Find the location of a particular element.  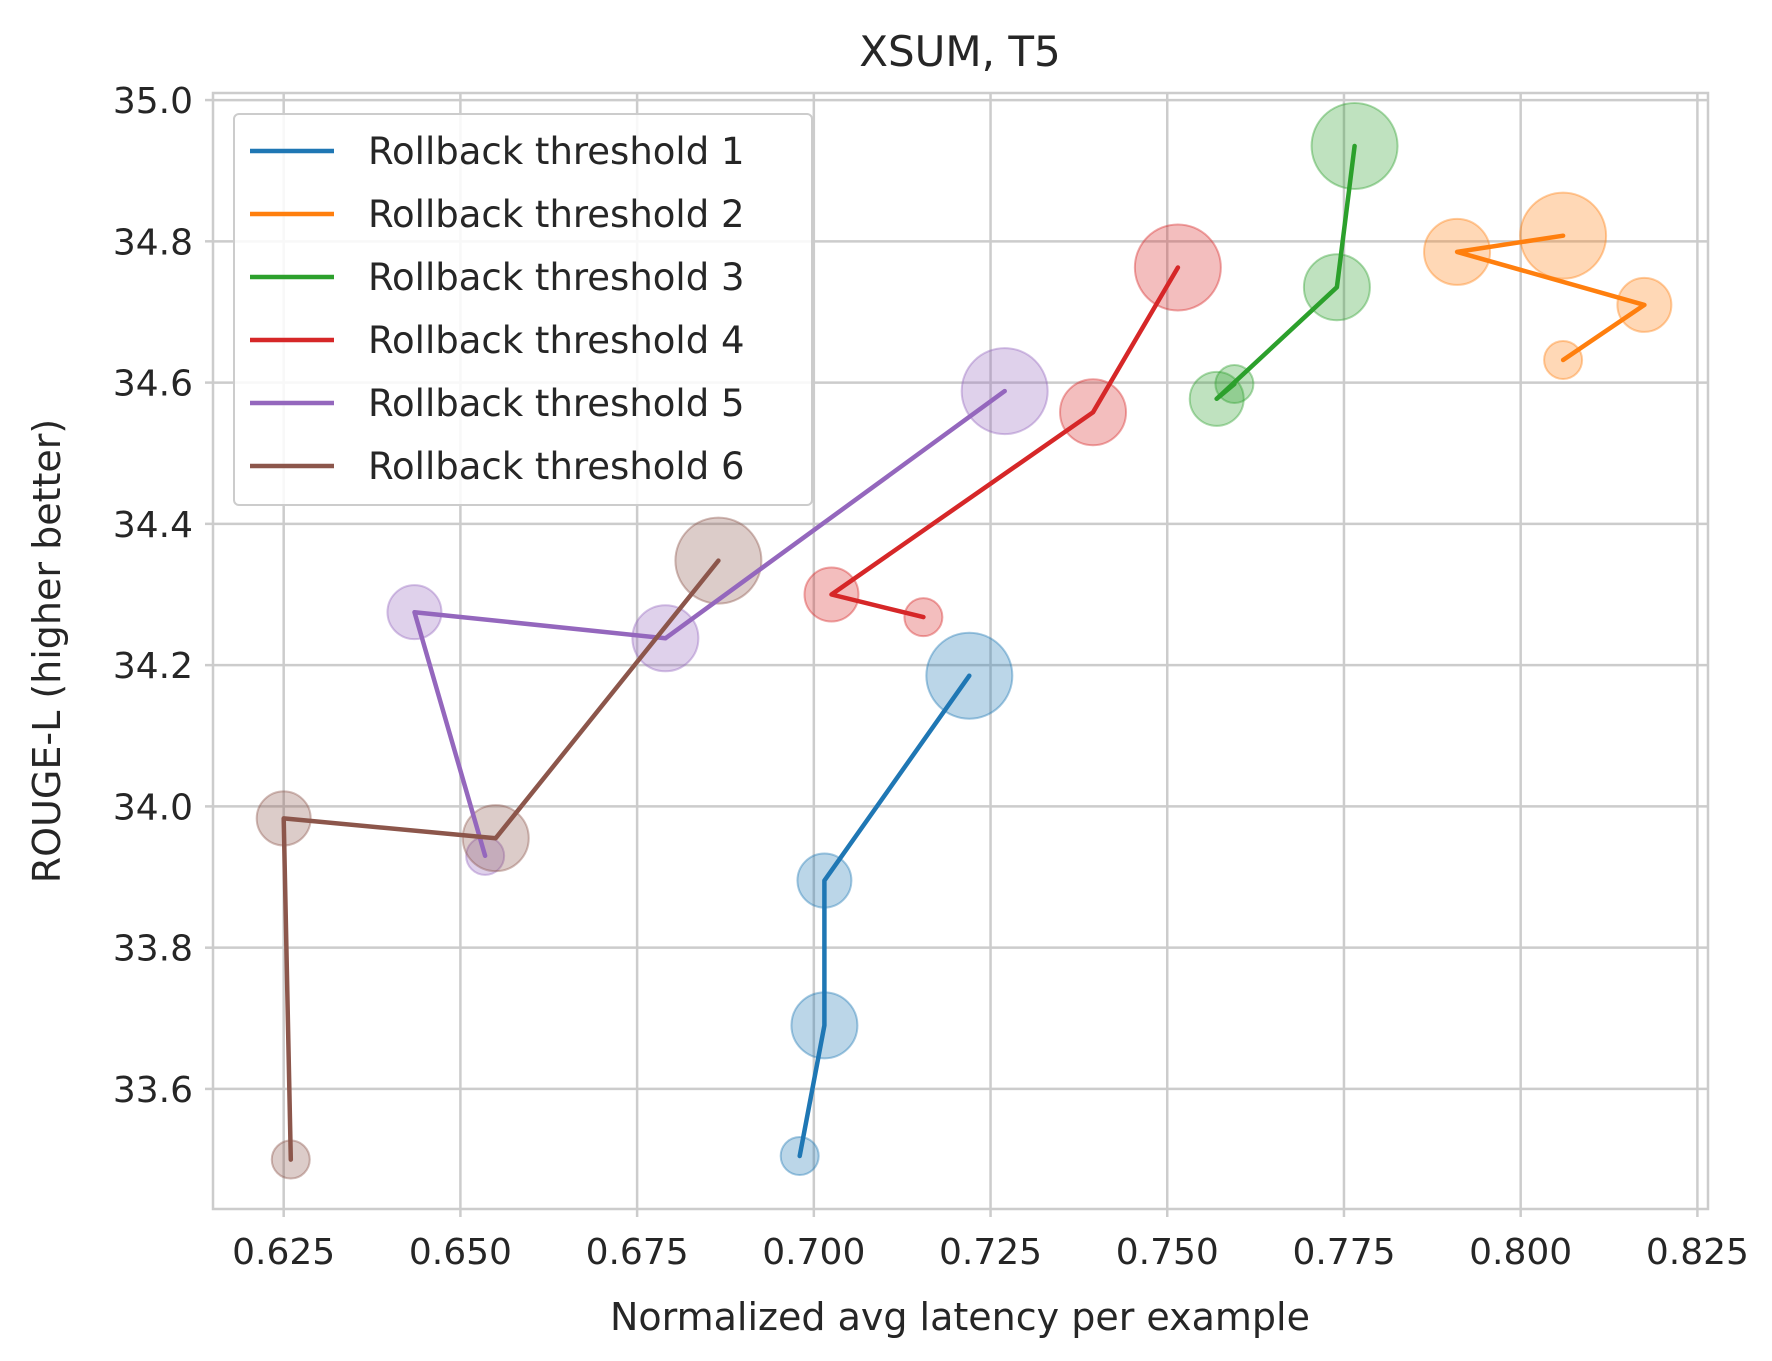

x-tick-label: 0.725 is located at coordinates (990, 1252).